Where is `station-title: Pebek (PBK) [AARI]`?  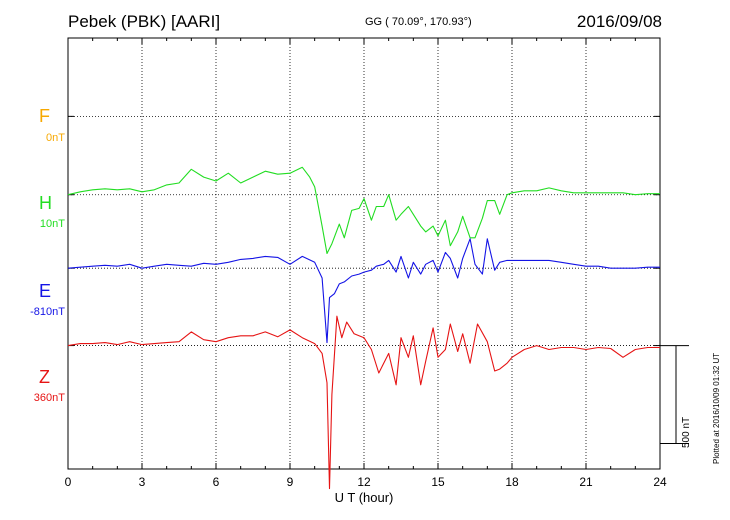 station-title: Pebek (PBK) [AARI] is located at coordinates (144, 21).